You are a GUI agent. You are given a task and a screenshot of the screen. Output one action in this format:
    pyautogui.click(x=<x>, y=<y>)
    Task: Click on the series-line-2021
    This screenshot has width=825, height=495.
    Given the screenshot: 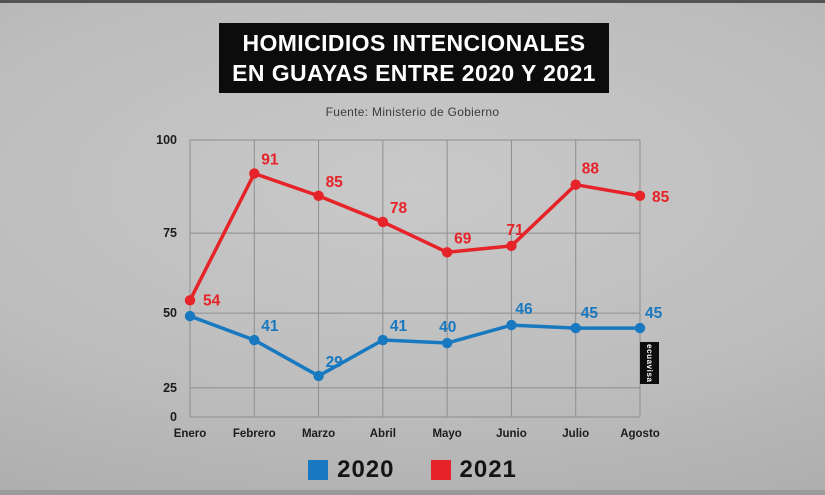 What is the action you would take?
    pyautogui.click(x=415, y=237)
    